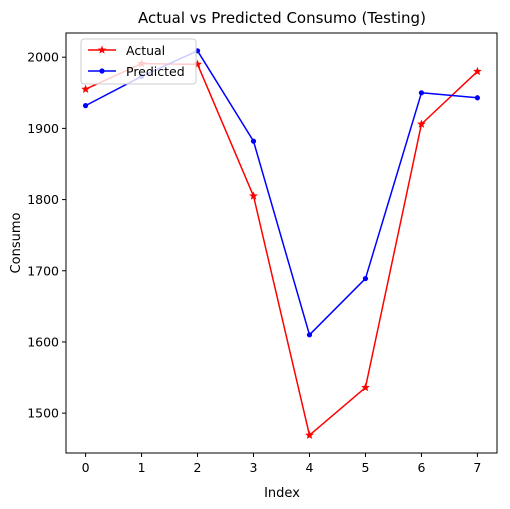 Image resolution: width=510 pixels, height=509 pixels. What do you see at coordinates (43, 413) in the screenshot?
I see `y-tick-label: 1500` at bounding box center [43, 413].